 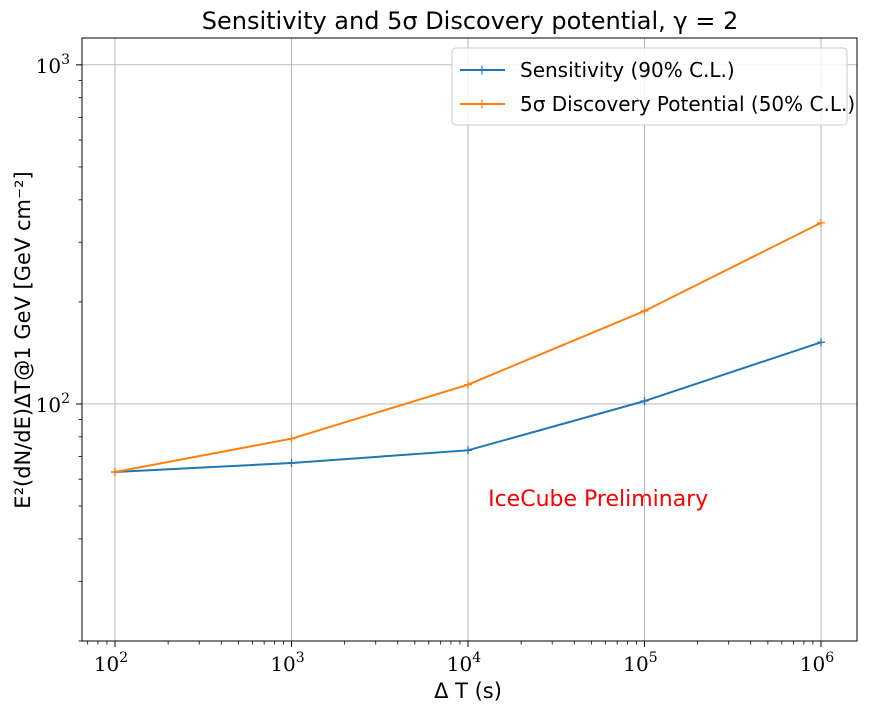 What do you see at coordinates (627, 70) in the screenshot?
I see `legend-label-sensitivity: Sensitivity (90% C.L.)` at bounding box center [627, 70].